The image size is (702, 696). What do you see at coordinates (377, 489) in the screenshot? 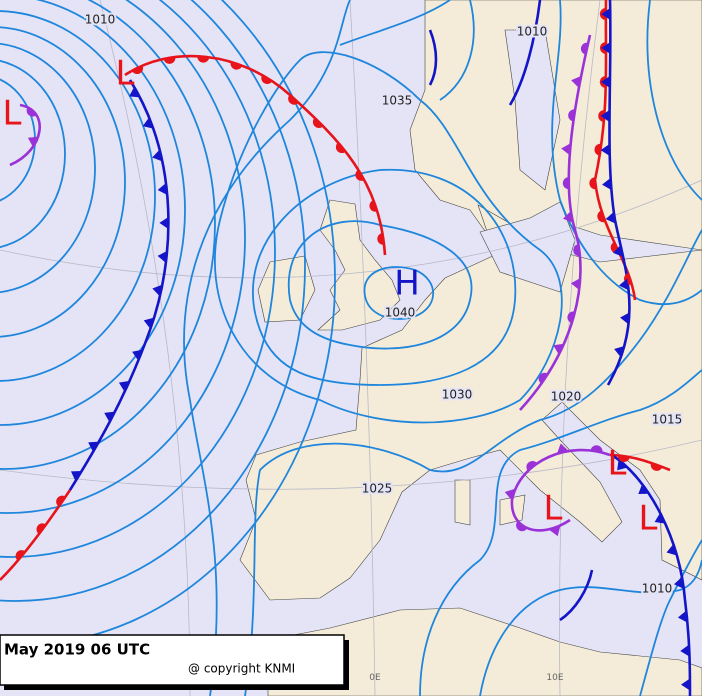
I see `isobar-label: 1025` at bounding box center [377, 489].